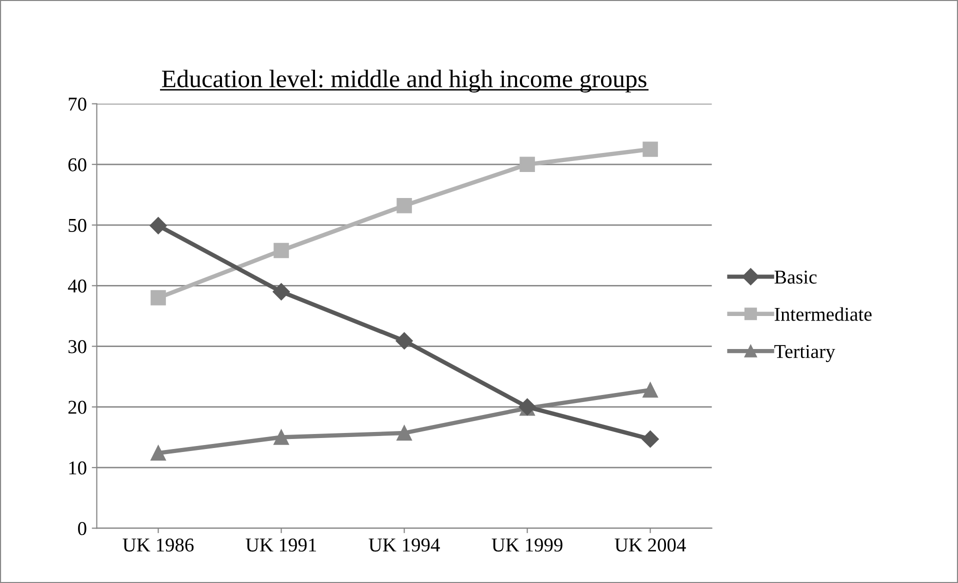 The width and height of the screenshot is (958, 583). I want to click on y-tick-label: 60, so click(77, 165).